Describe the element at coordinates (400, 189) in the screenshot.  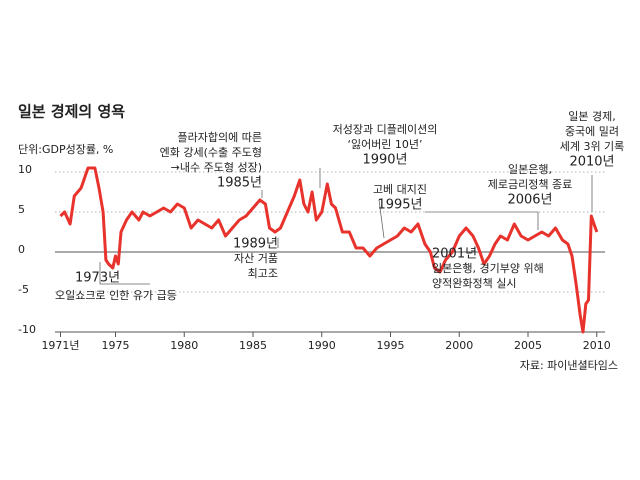
I see `annotation: 고베 대지진` at that location.